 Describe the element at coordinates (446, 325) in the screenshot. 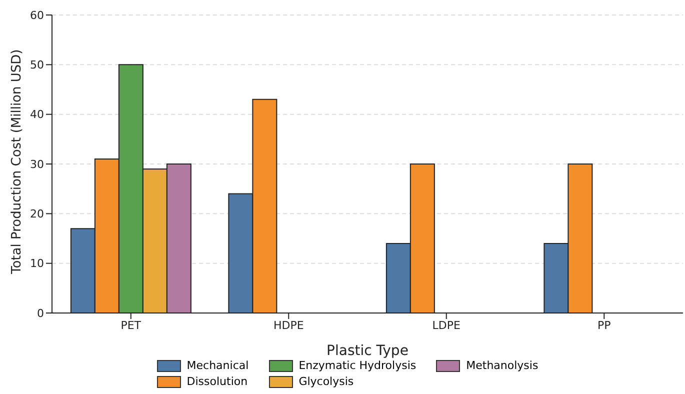

I see `x-tick-label: LDPE` at that location.